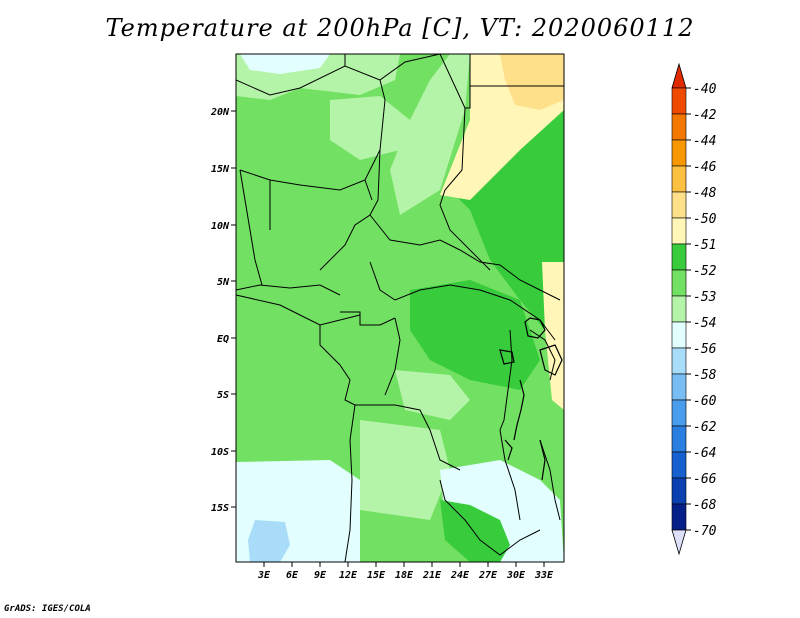 This screenshot has height=618, width=800. What do you see at coordinates (705, 427) in the screenshot?
I see `colorbar-label: -62` at bounding box center [705, 427].